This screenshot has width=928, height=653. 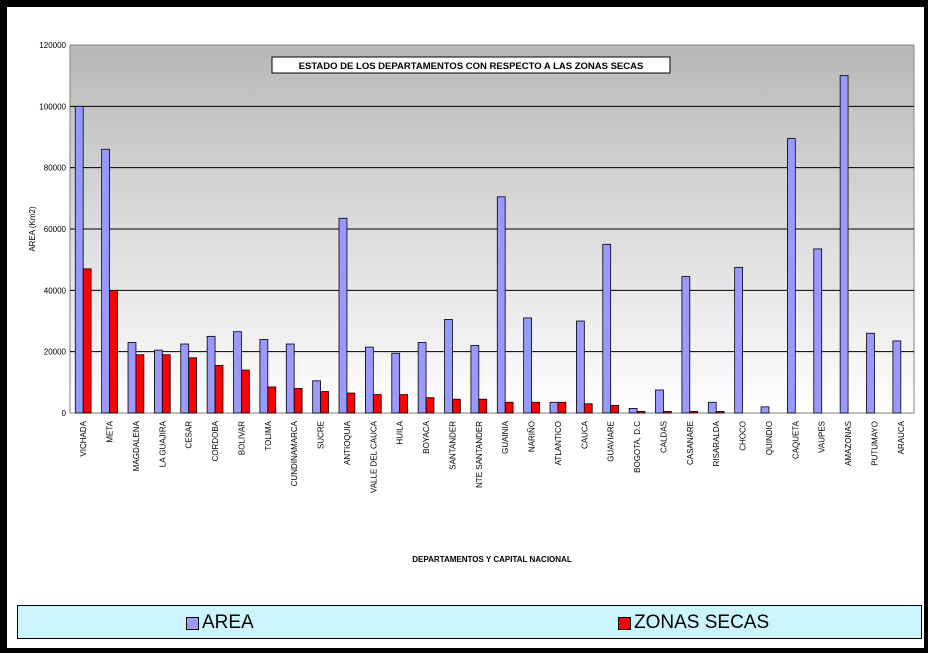 I want to click on y-tick-label: 100000, so click(x=52, y=106).